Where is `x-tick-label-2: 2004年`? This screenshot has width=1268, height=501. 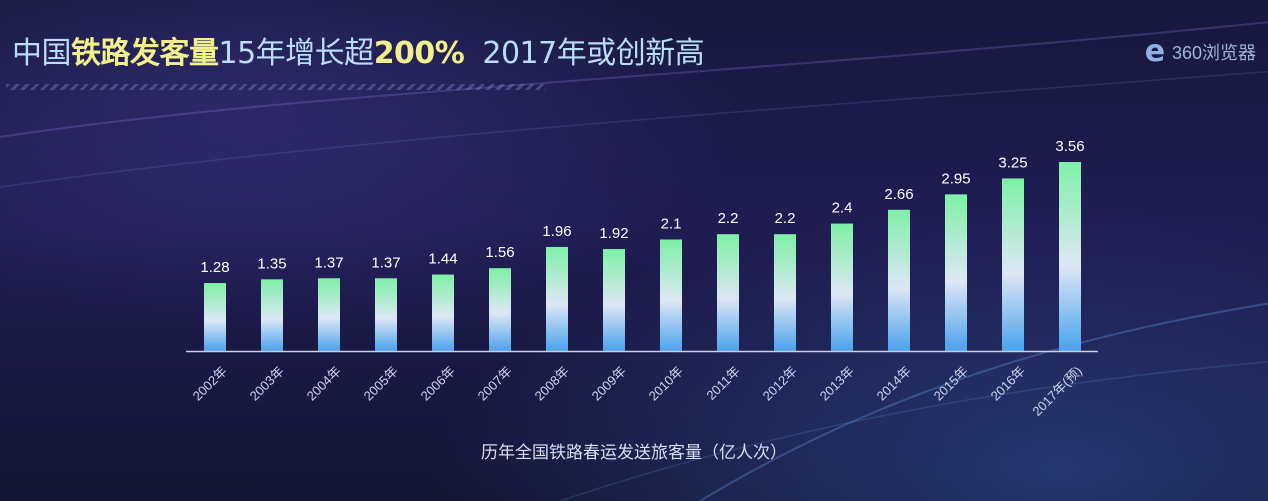
x-tick-label-2: 2004年 is located at coordinates (324, 383).